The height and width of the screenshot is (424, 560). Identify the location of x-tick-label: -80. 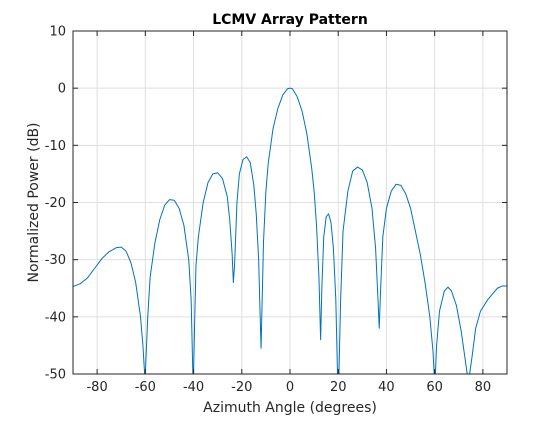
(96, 387).